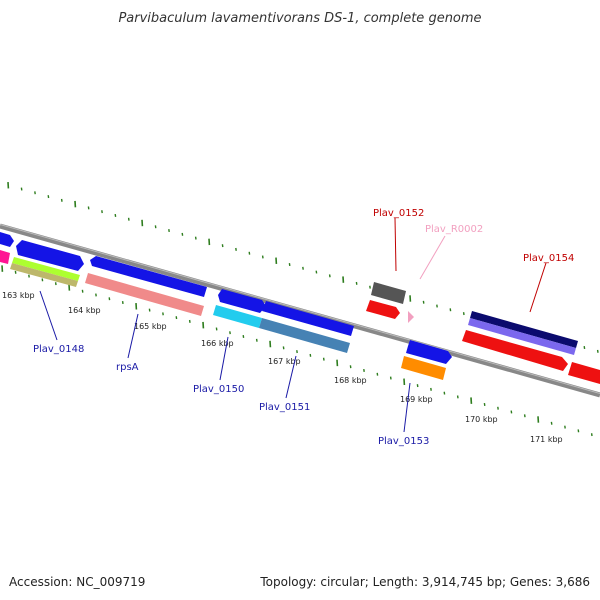 The height and width of the screenshot is (600, 600). I want to click on tick-label: 168 kbp, so click(350, 380).